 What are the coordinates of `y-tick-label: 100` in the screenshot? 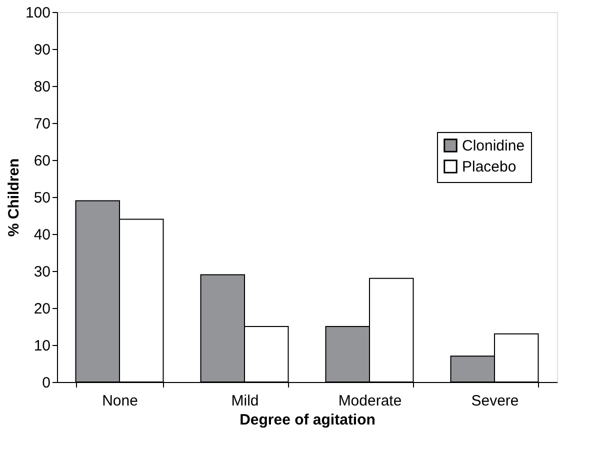 It's located at (37, 13).